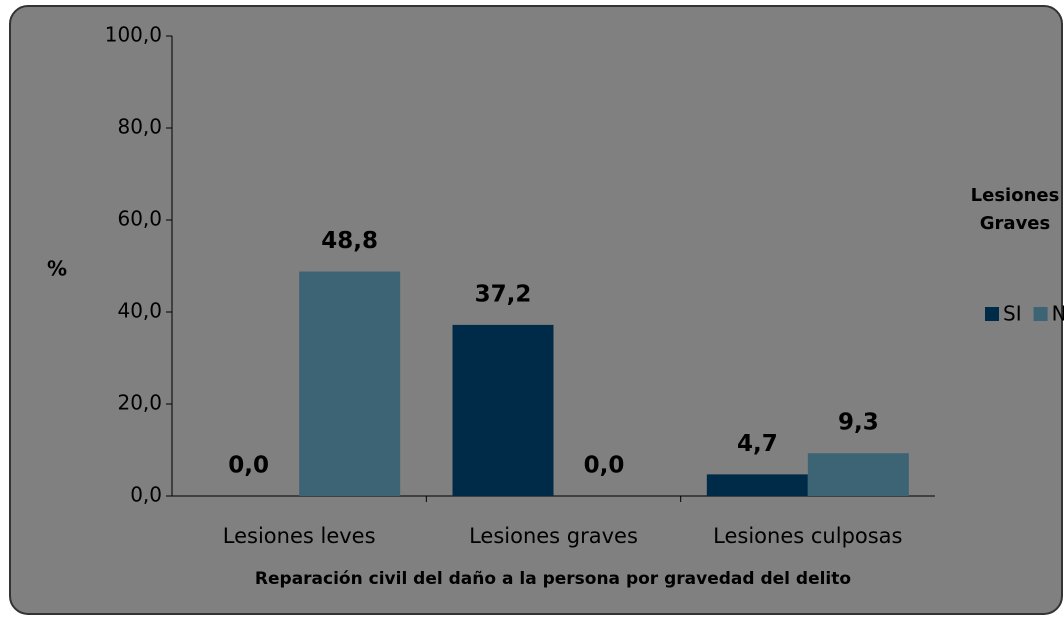  I want to click on legend-title: Lesiones Graves, so click(1015, 209).